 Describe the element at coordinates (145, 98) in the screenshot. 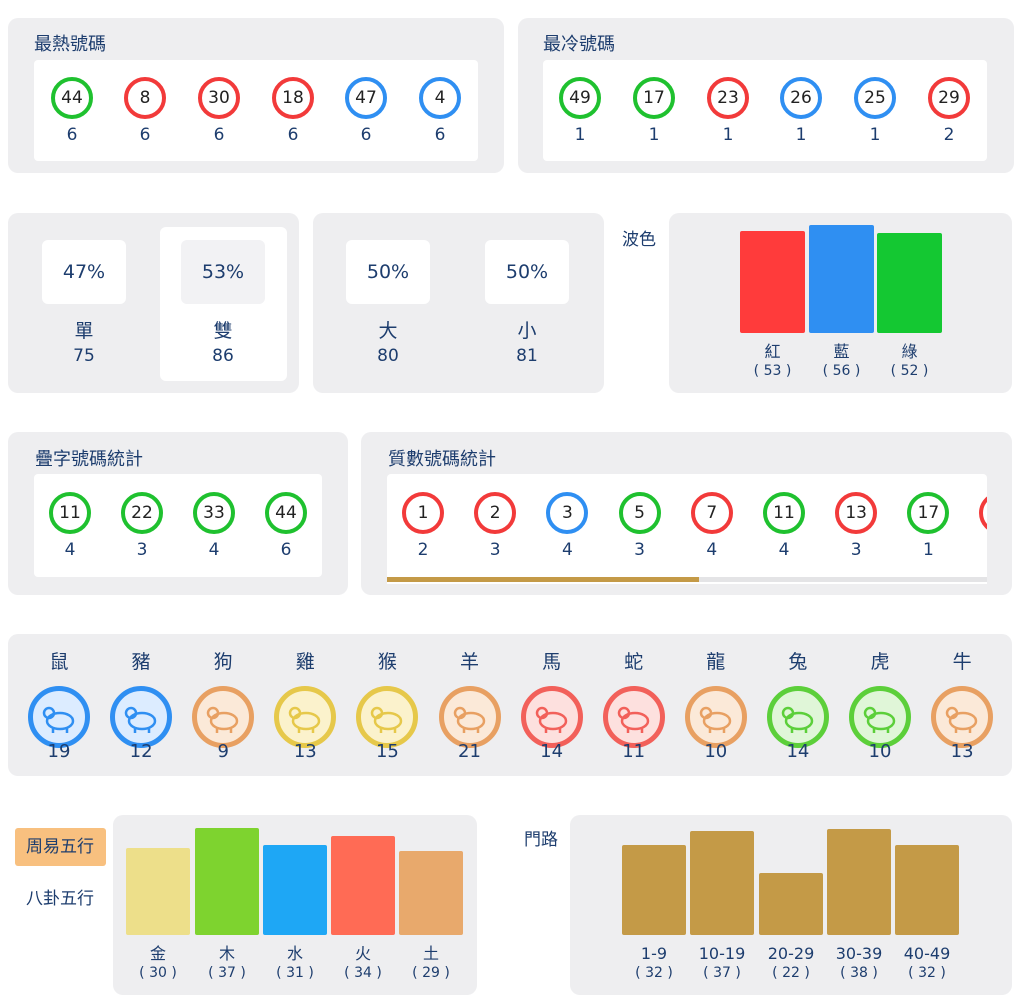

I see `number-ball: 8` at that location.